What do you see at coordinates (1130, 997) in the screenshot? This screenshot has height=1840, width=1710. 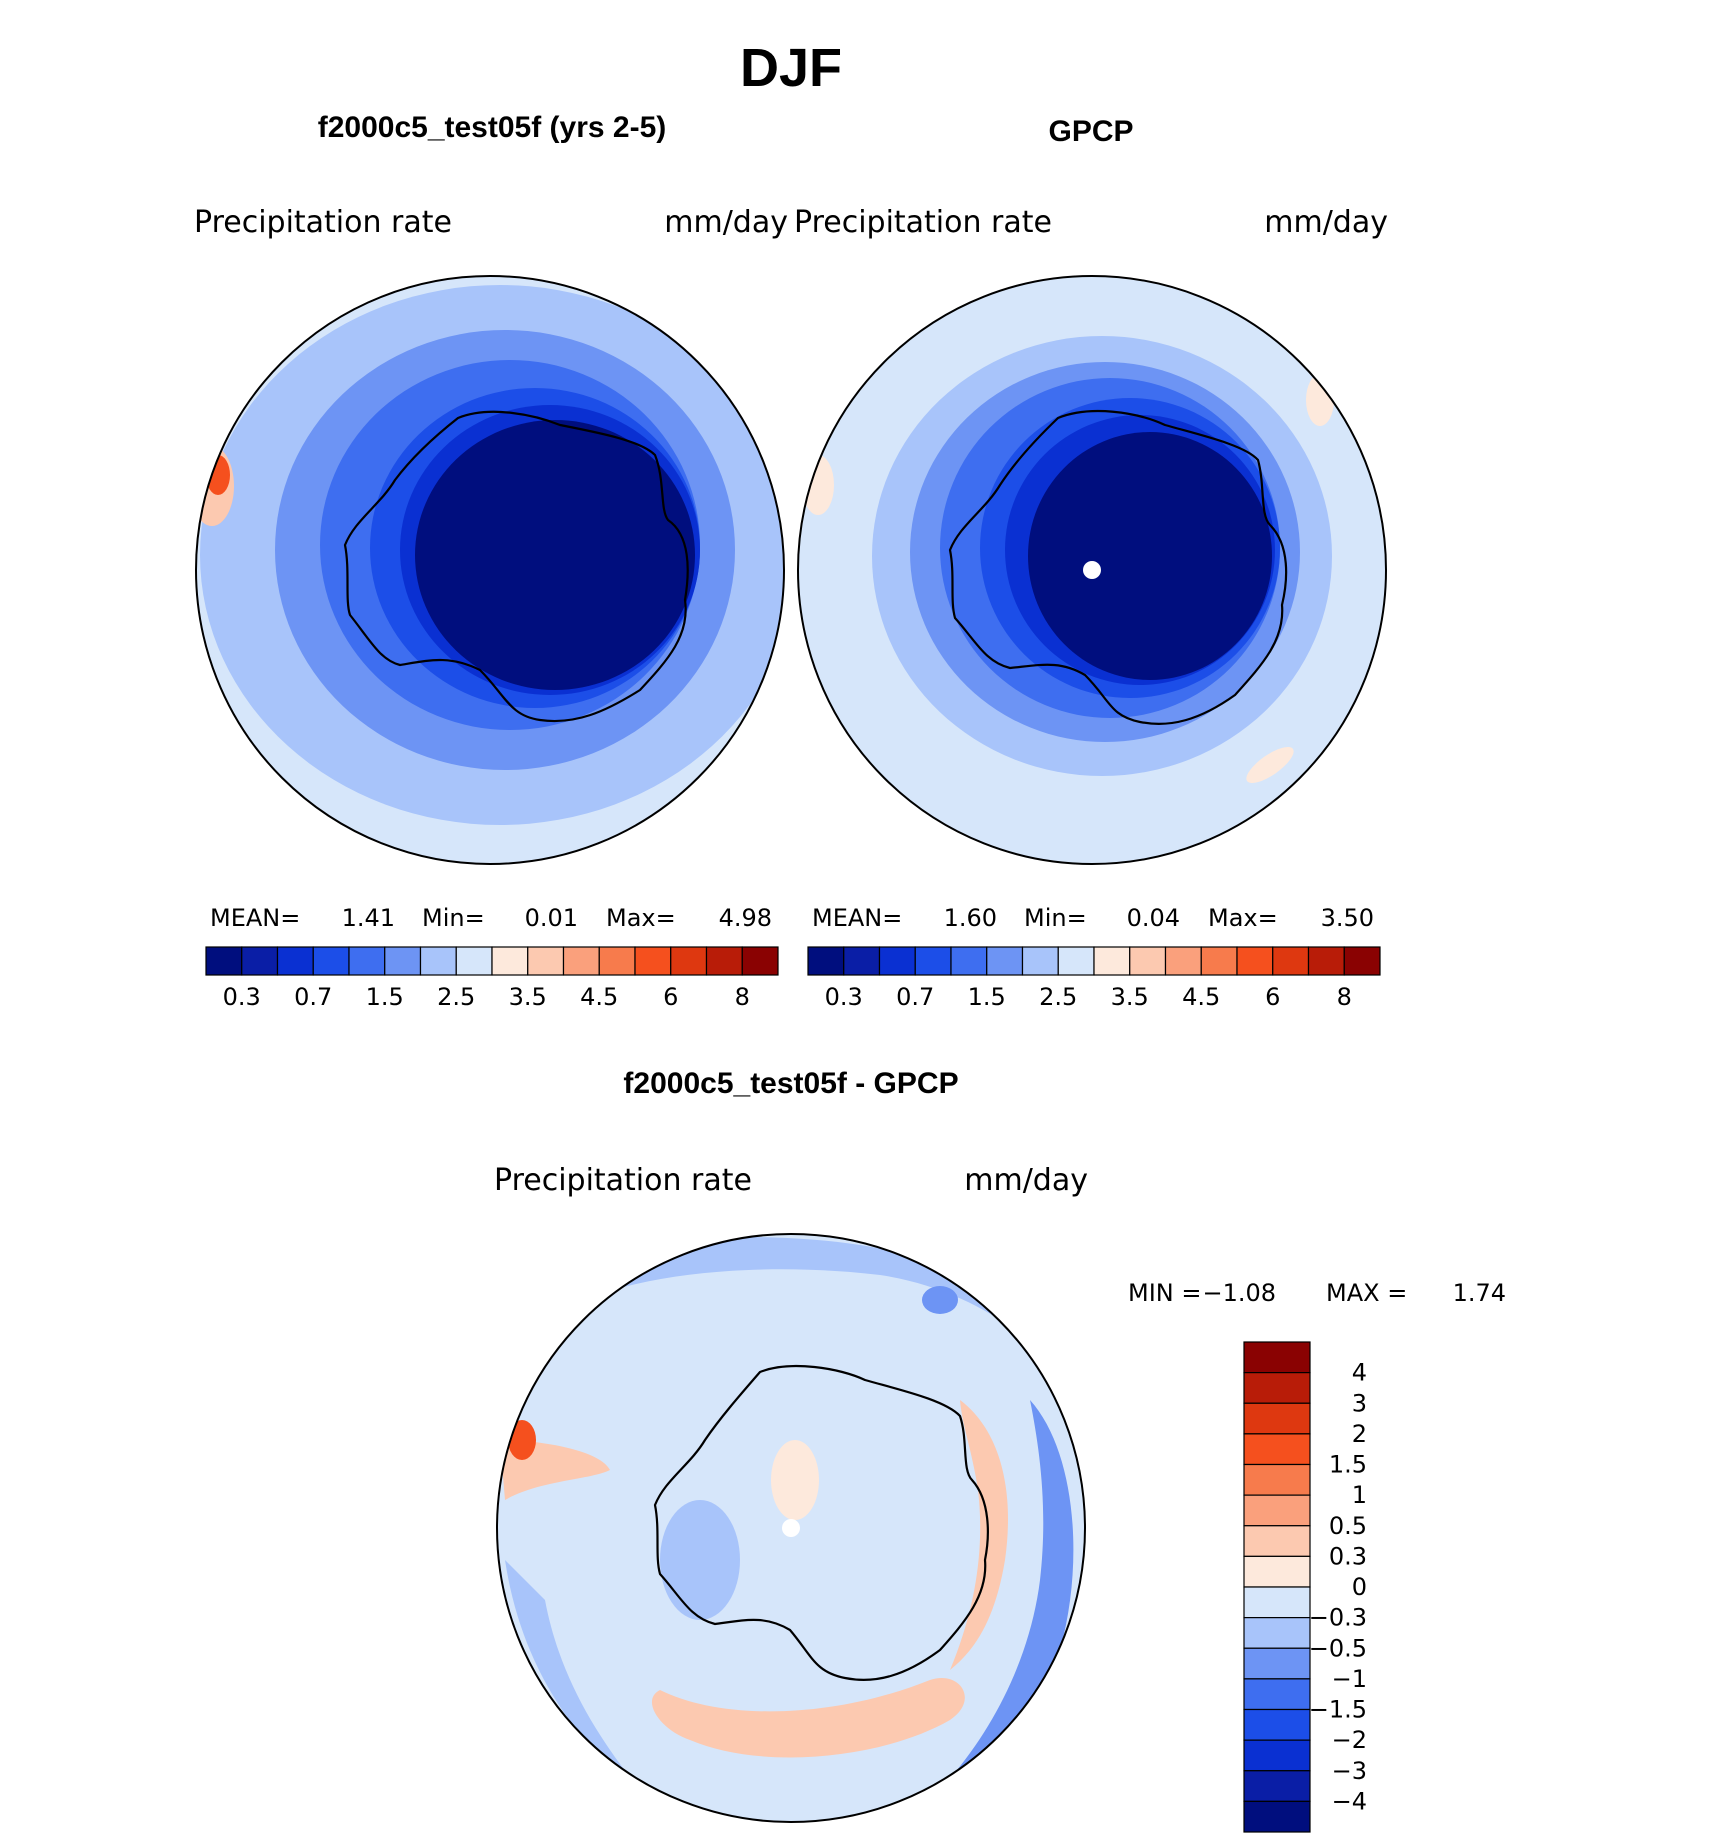 I see `colorbar-b-tick-label: 3.5` at bounding box center [1130, 997].